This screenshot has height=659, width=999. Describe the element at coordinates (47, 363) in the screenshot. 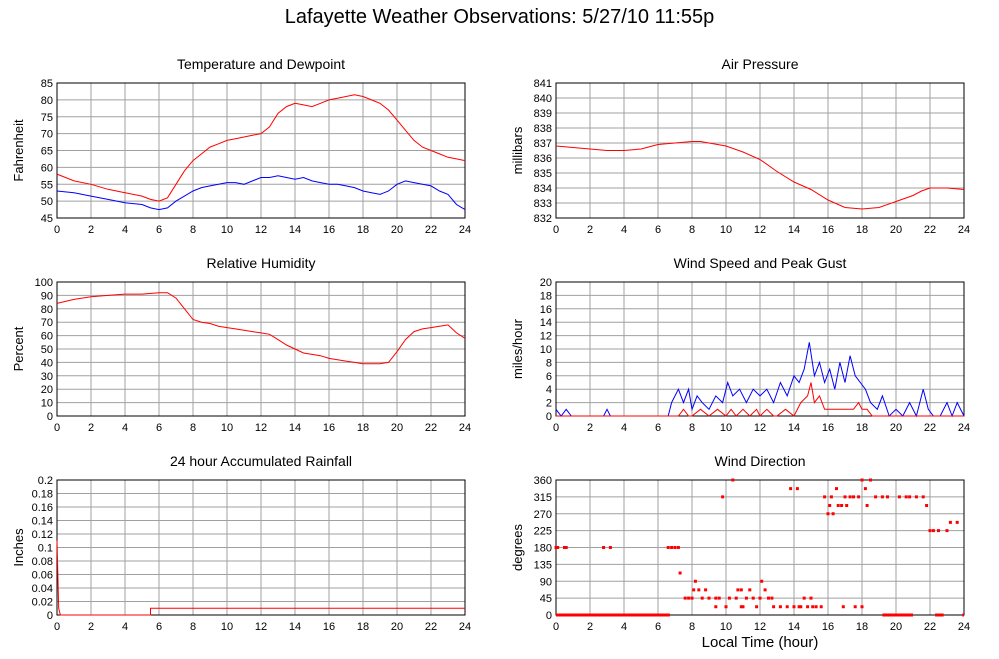

I see `y-tick-label: 40` at that location.